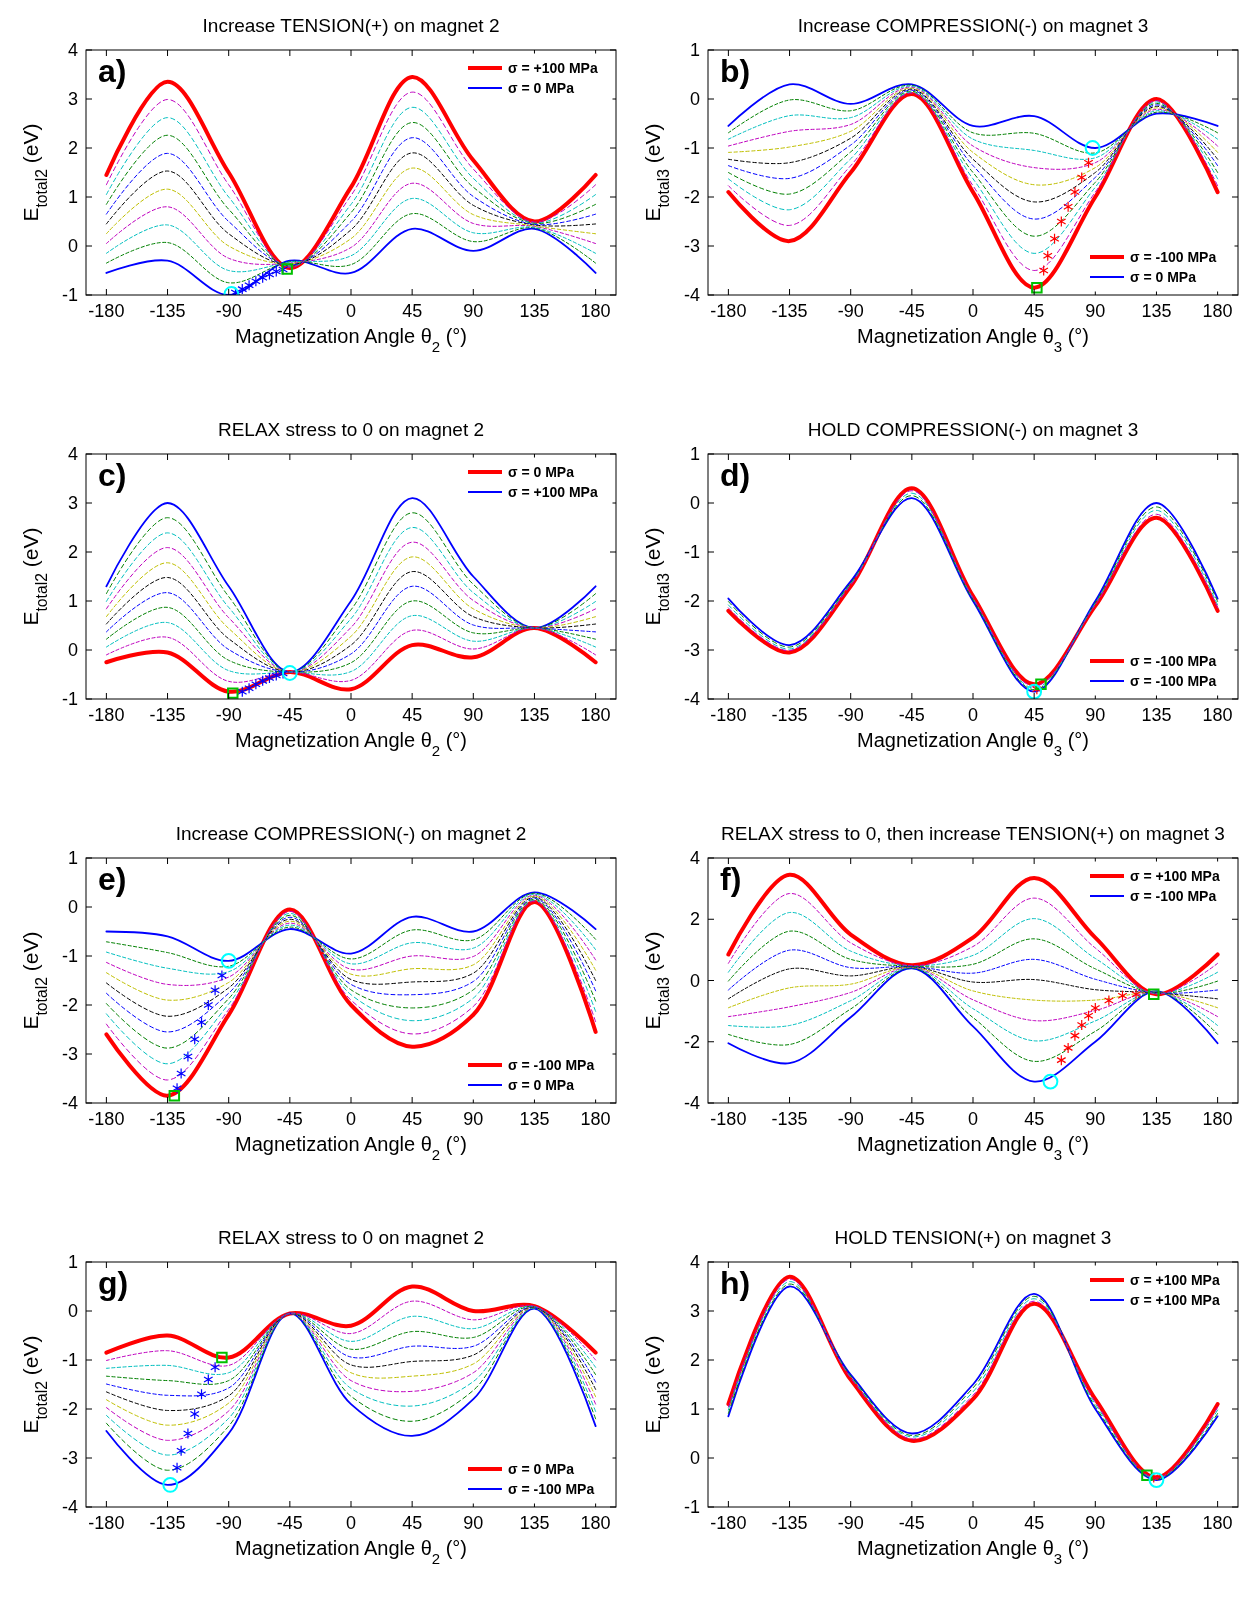 Image resolution: width=1259 pixels, height=1602 pixels. Describe the element at coordinates (72, 503) in the screenshot. I see `y-tick-label: 3` at that location.